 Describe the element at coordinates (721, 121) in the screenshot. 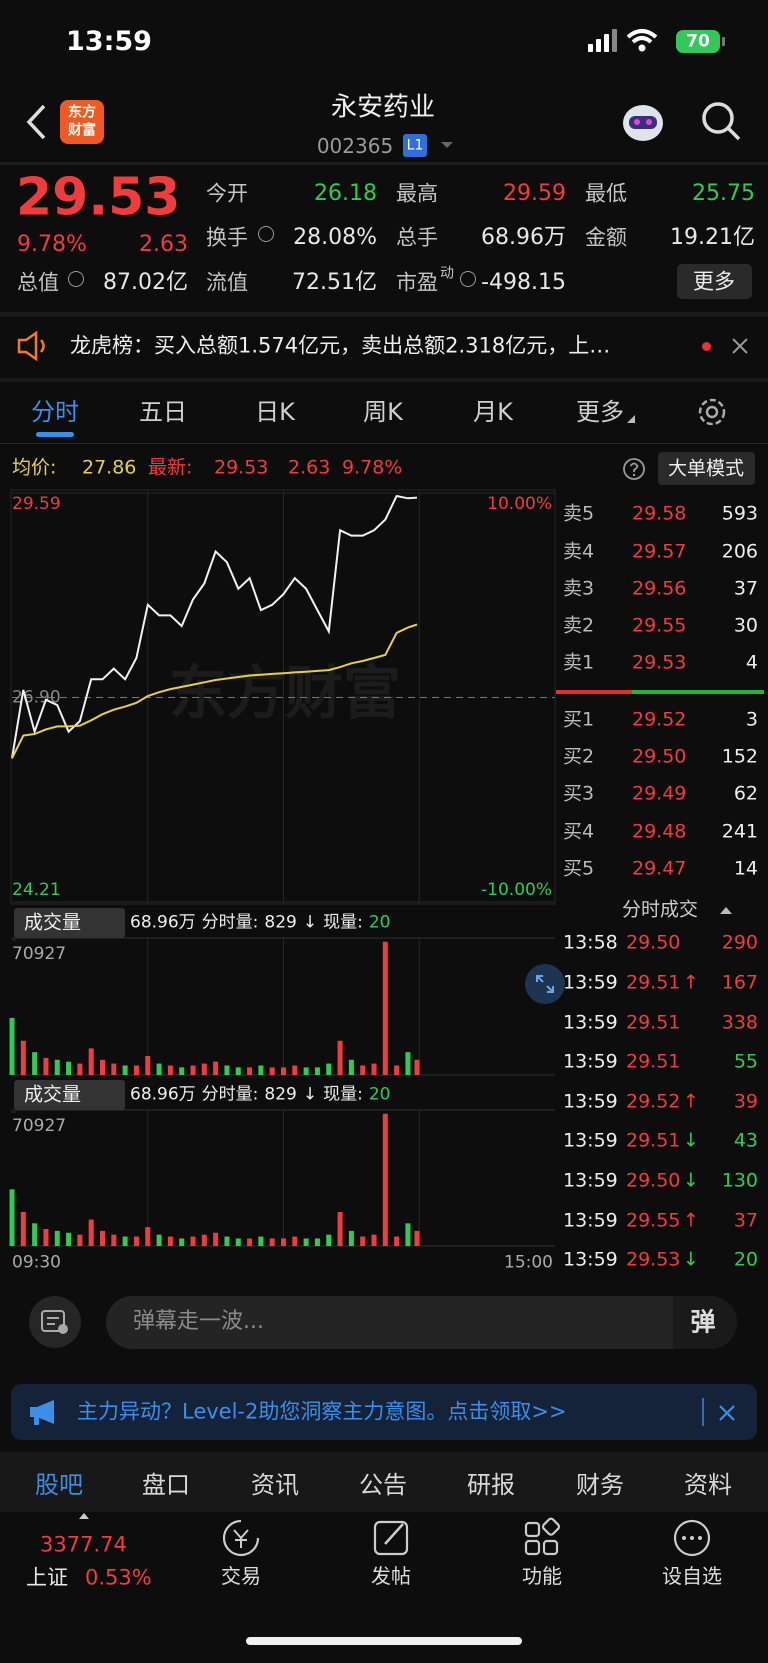

I see `search-button` at that location.